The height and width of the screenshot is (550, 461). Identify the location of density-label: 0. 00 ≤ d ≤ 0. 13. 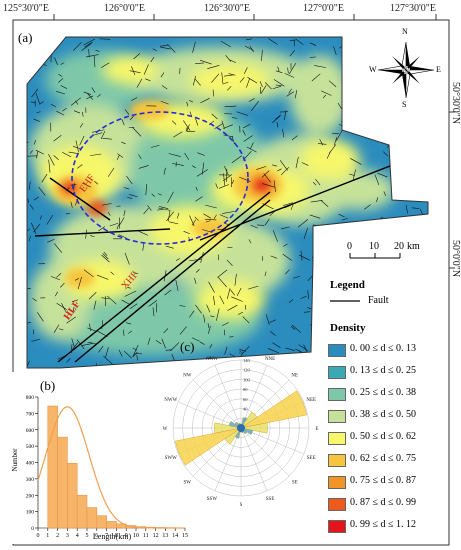
(383, 348).